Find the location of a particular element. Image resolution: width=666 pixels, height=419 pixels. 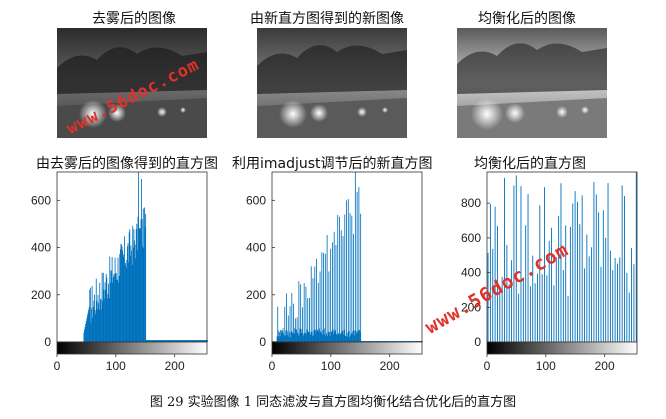

y-tick-label: 200 is located at coordinates (41, 295).